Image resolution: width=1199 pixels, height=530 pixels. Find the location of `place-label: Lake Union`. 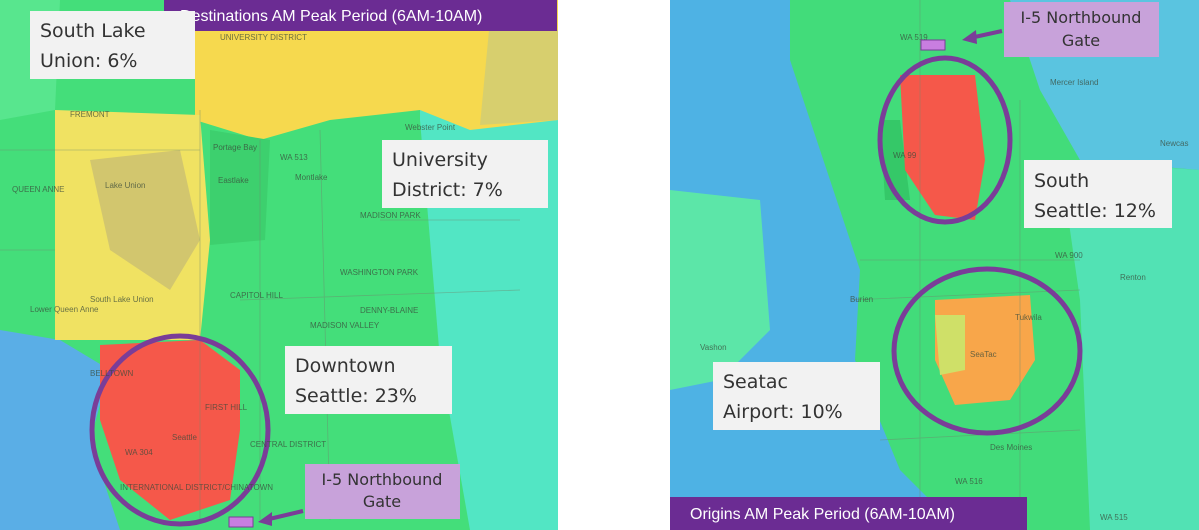

place-label: Lake Union is located at coordinates (125, 185).